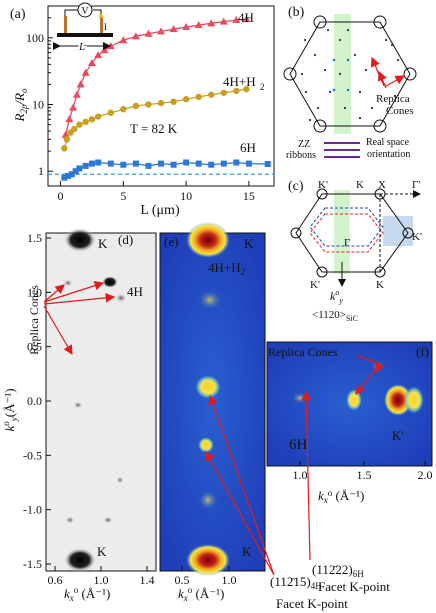 The image size is (436, 613). Describe the element at coordinates (135, 291) in the screenshot. I see `d-polytype: 4H` at that location.